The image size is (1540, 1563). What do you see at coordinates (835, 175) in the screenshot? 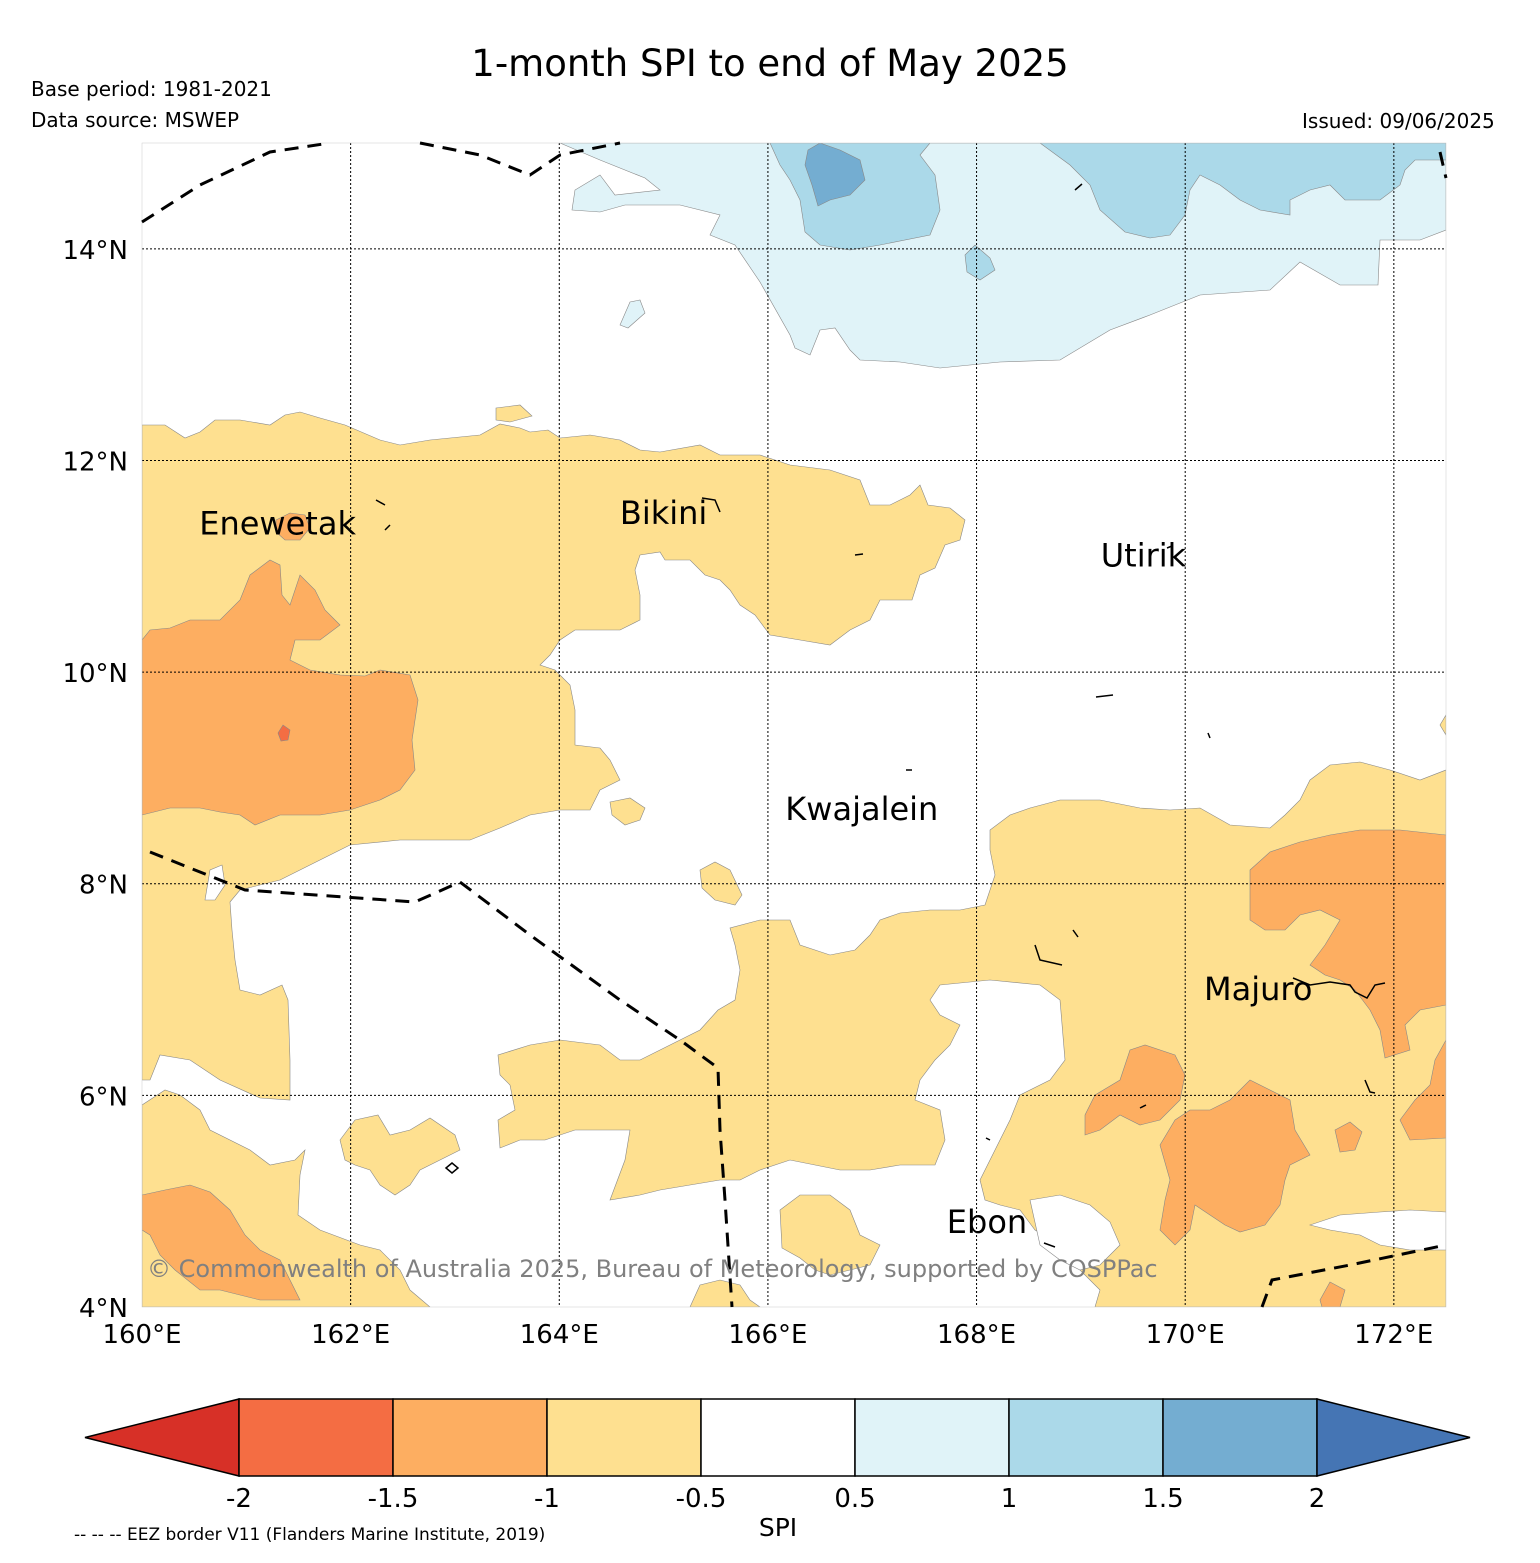
I see `spi-wettest-region` at bounding box center [835, 175].